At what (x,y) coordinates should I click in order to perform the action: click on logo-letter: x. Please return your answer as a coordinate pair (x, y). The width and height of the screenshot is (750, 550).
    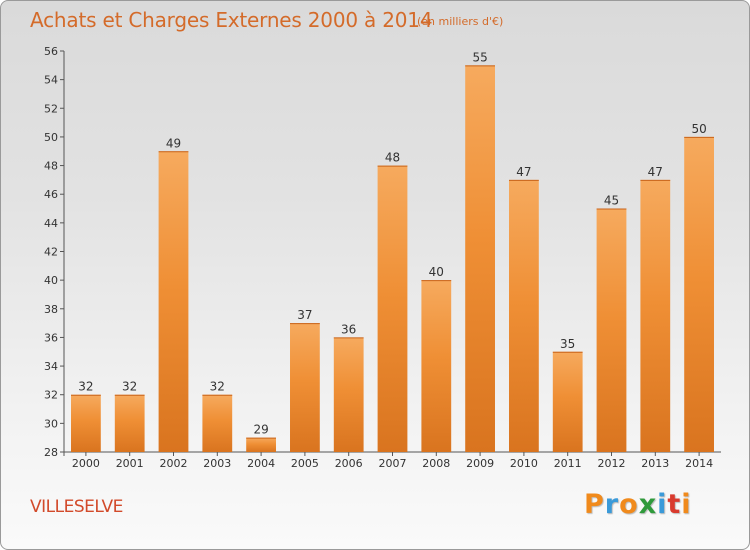
    Looking at the image, I should click on (648, 504).